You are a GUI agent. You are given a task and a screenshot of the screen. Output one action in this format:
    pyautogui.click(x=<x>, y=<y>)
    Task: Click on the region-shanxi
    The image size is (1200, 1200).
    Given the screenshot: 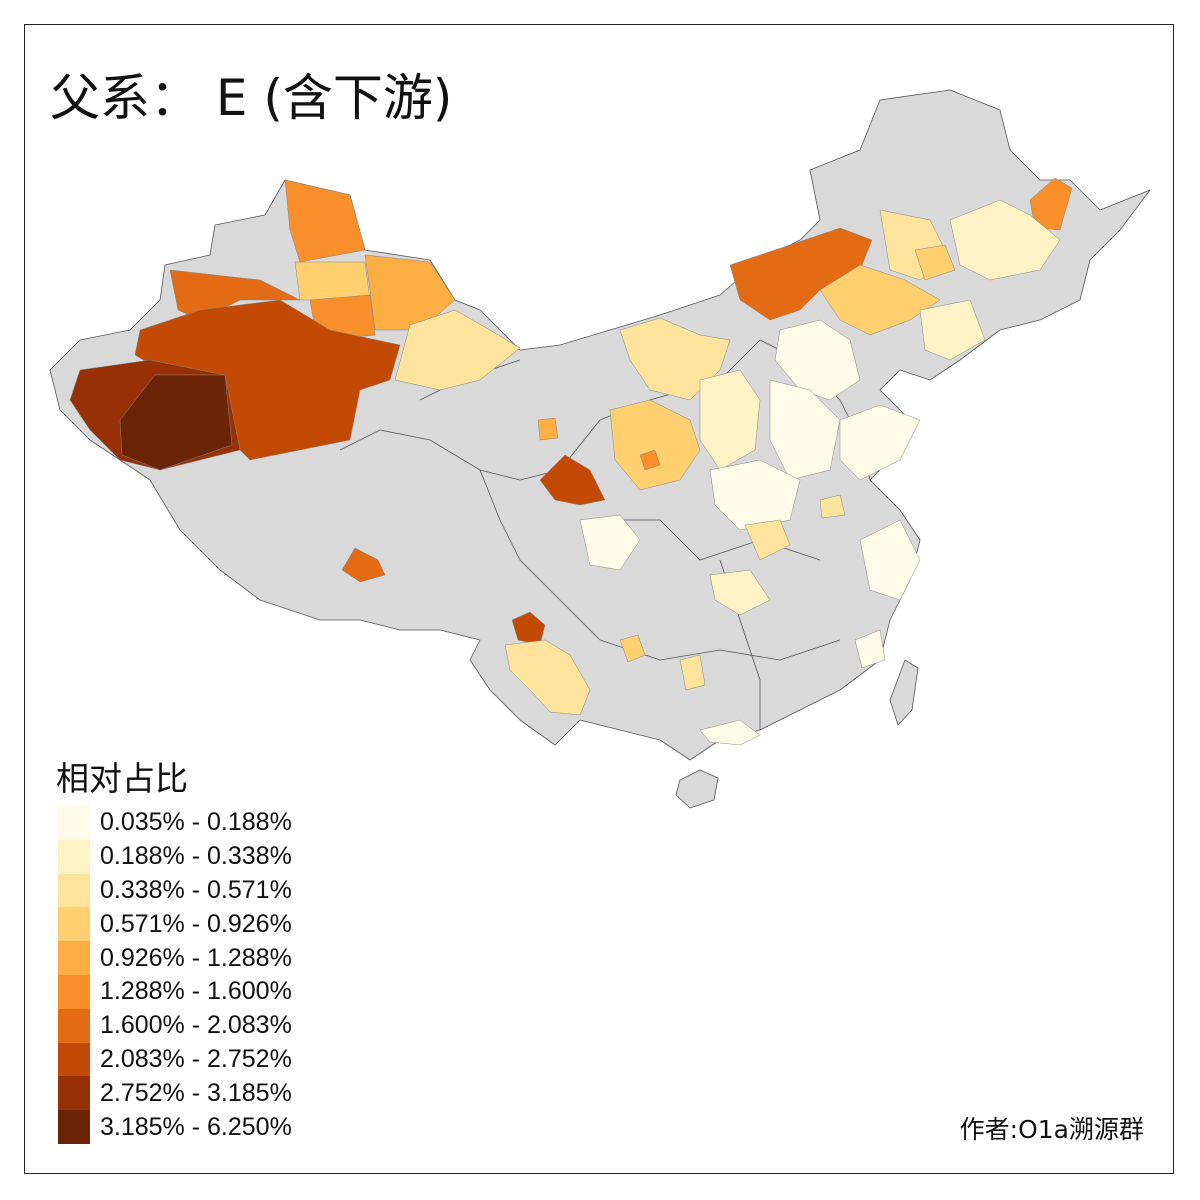 What is the action you would take?
    pyautogui.click(x=730, y=420)
    